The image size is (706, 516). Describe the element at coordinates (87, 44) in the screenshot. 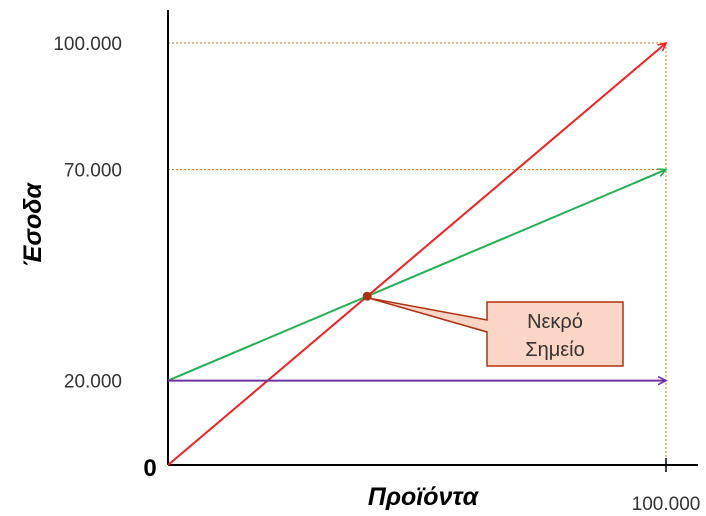

I see `y-tick-label: 100.000` at that location.